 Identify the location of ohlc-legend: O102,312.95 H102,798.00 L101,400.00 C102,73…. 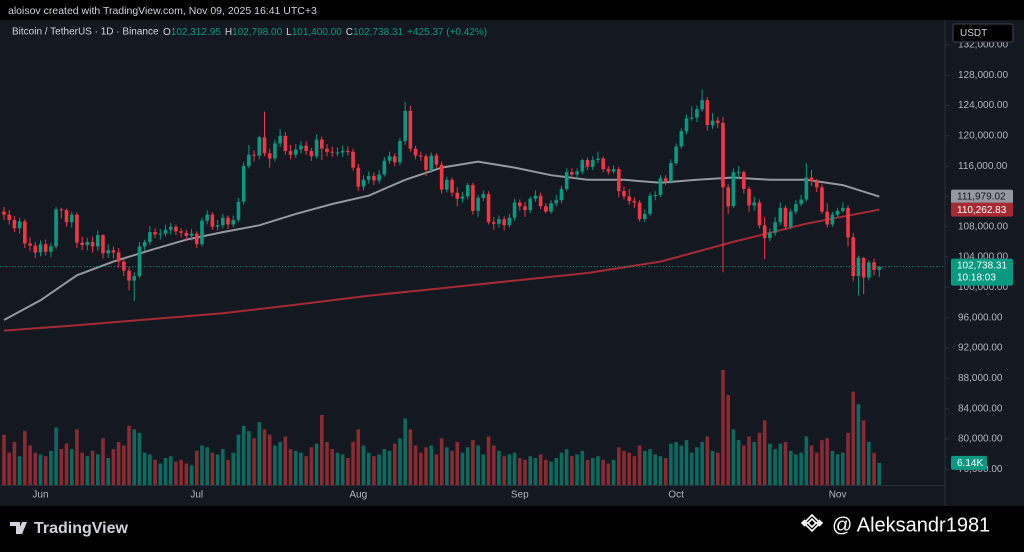
(325, 32).